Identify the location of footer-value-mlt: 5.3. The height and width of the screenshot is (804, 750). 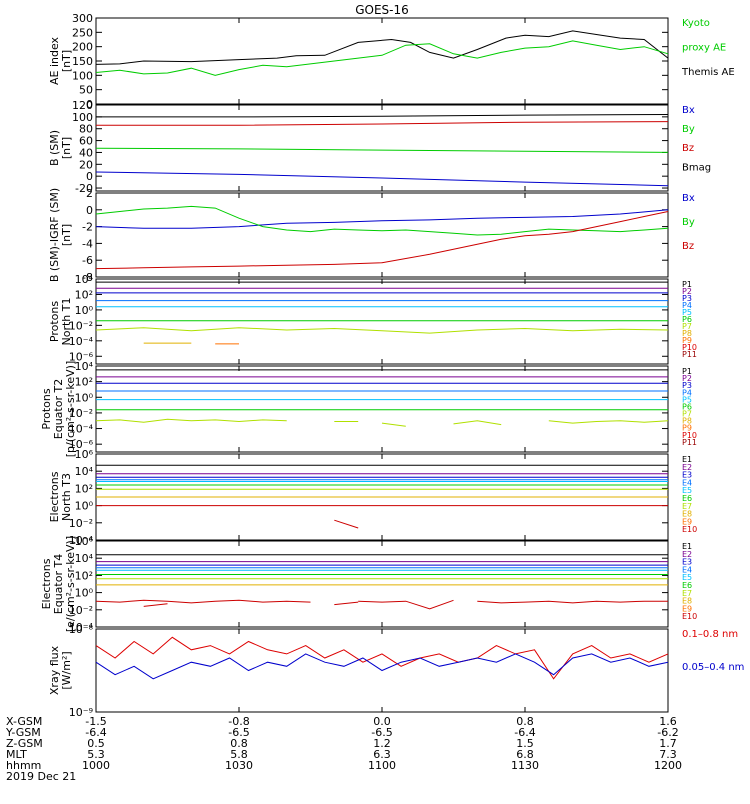
(96, 754).